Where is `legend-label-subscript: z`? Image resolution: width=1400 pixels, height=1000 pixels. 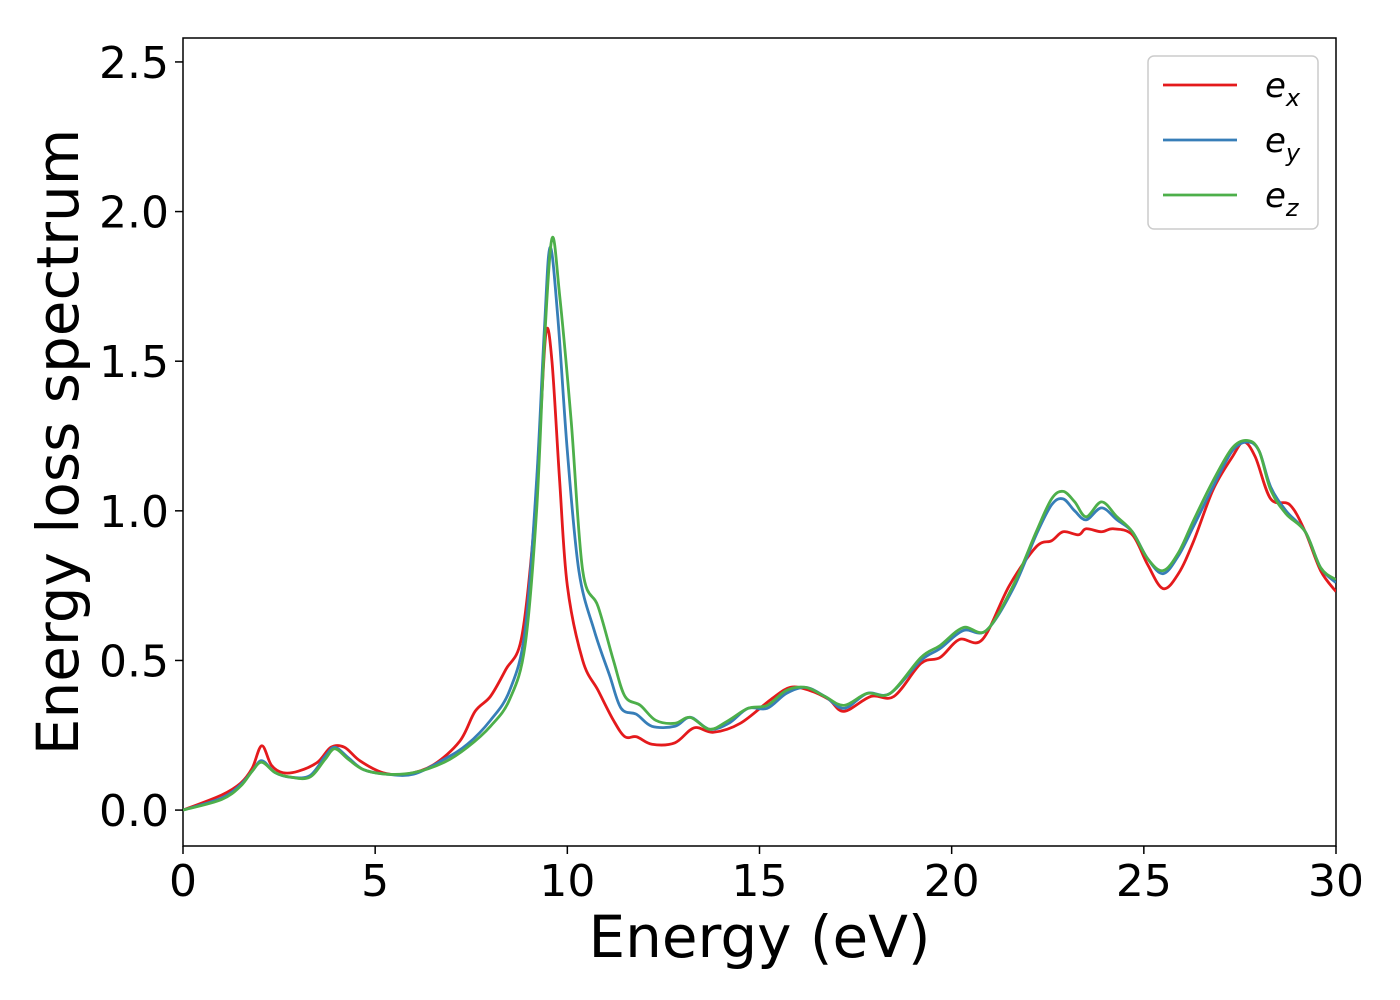
legend-label-subscript: z is located at coordinates (1292, 208).